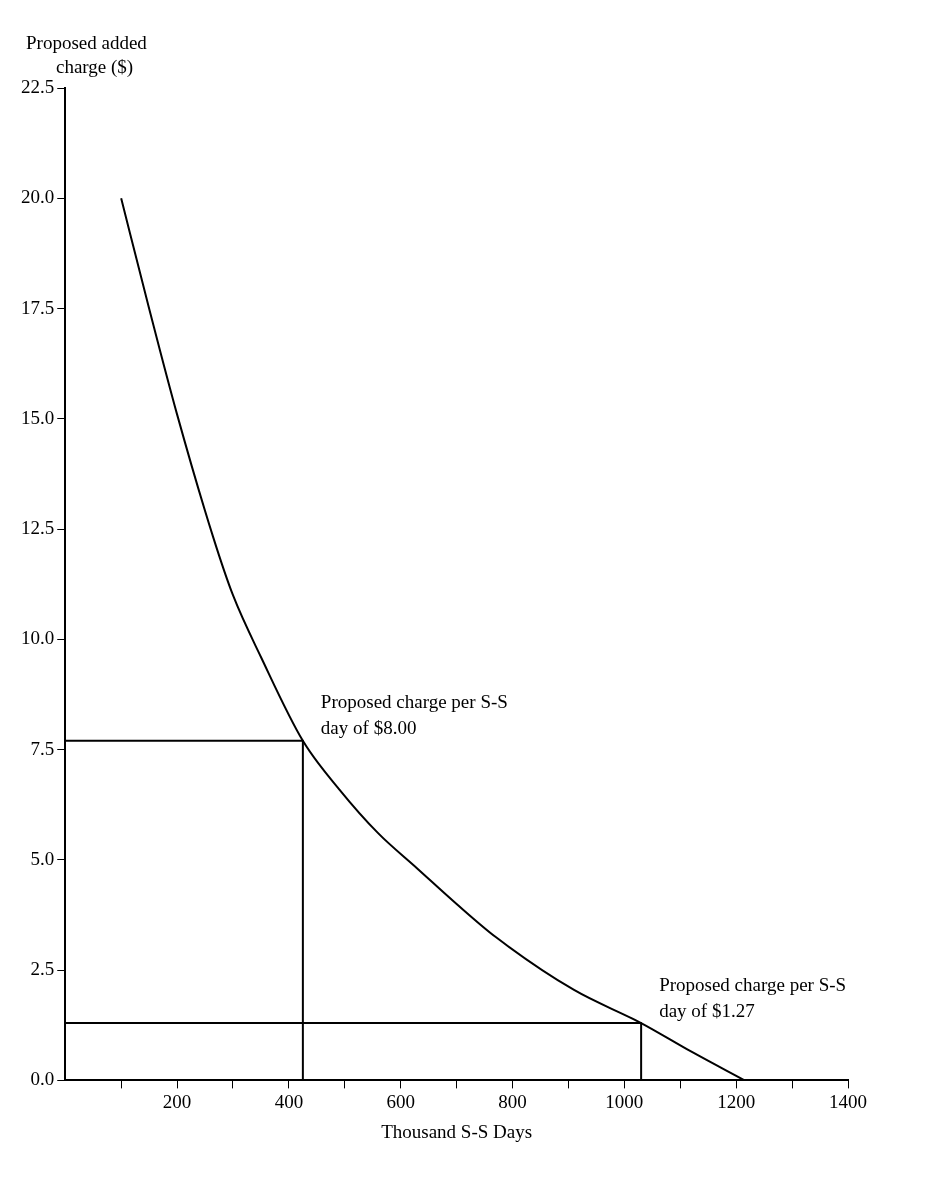 This screenshot has width=929, height=1178. What do you see at coordinates (38, 307) in the screenshot?
I see `y-tick-label: 17.5` at bounding box center [38, 307].